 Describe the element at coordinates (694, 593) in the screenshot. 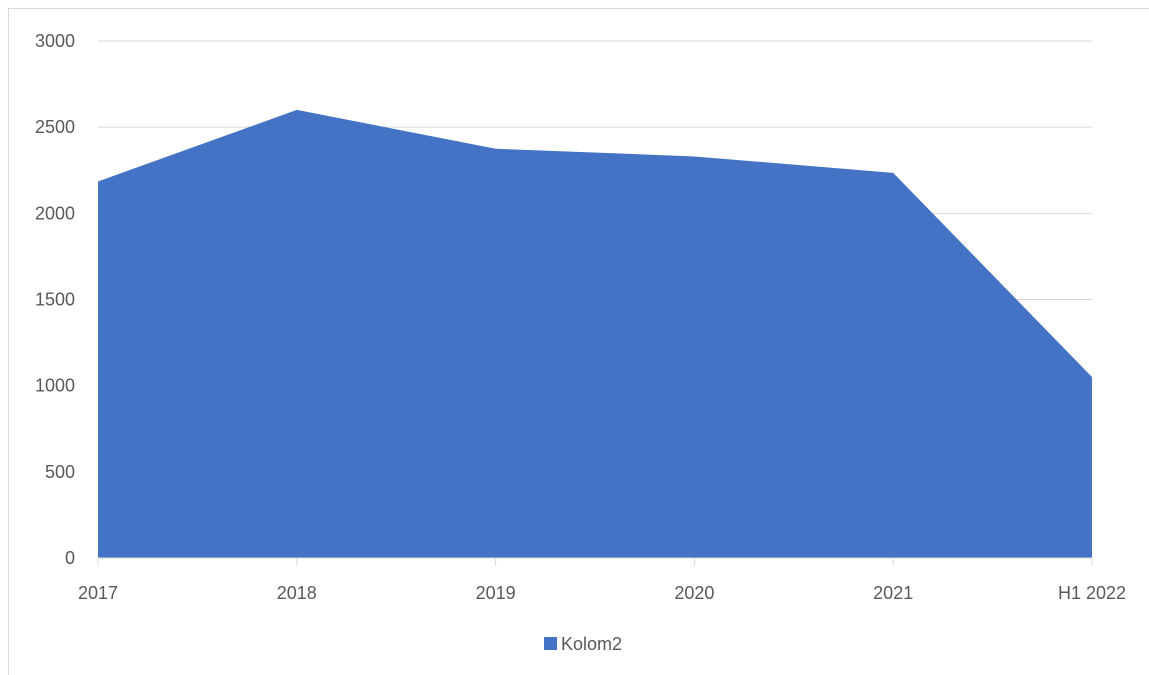

I see `x-tick-label: 2020` at that location.